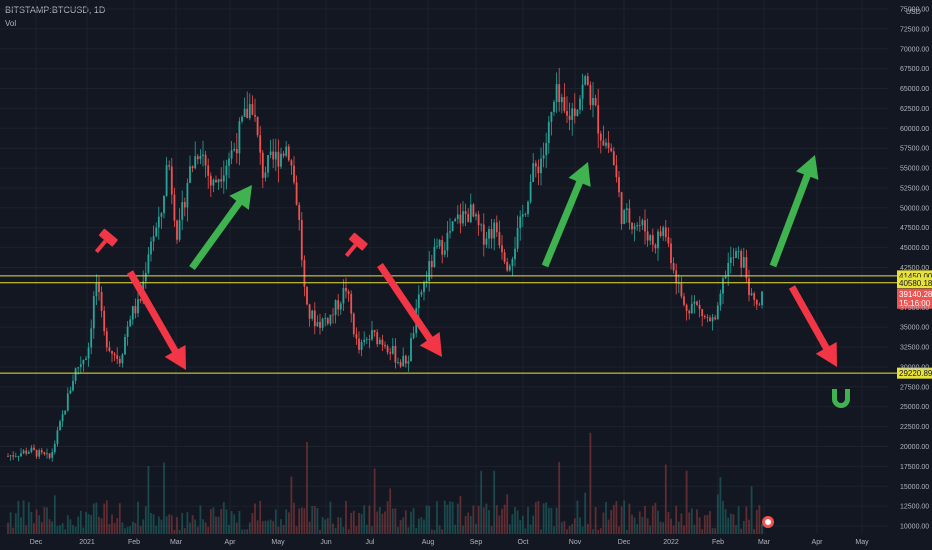 The image size is (932, 550). I want to click on x-tick-label: Dec, so click(36, 542).